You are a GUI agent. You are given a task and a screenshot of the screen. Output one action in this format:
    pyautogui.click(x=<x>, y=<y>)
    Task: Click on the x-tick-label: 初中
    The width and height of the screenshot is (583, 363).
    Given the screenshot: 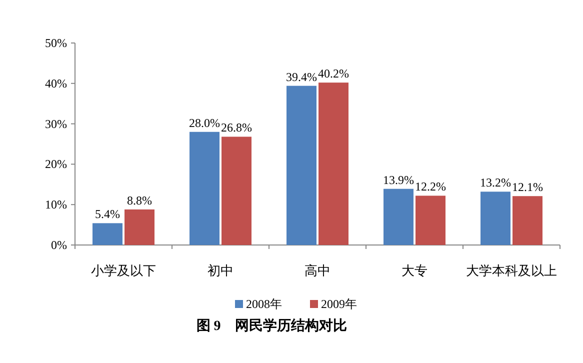 What is the action you would take?
    pyautogui.click(x=221, y=270)
    